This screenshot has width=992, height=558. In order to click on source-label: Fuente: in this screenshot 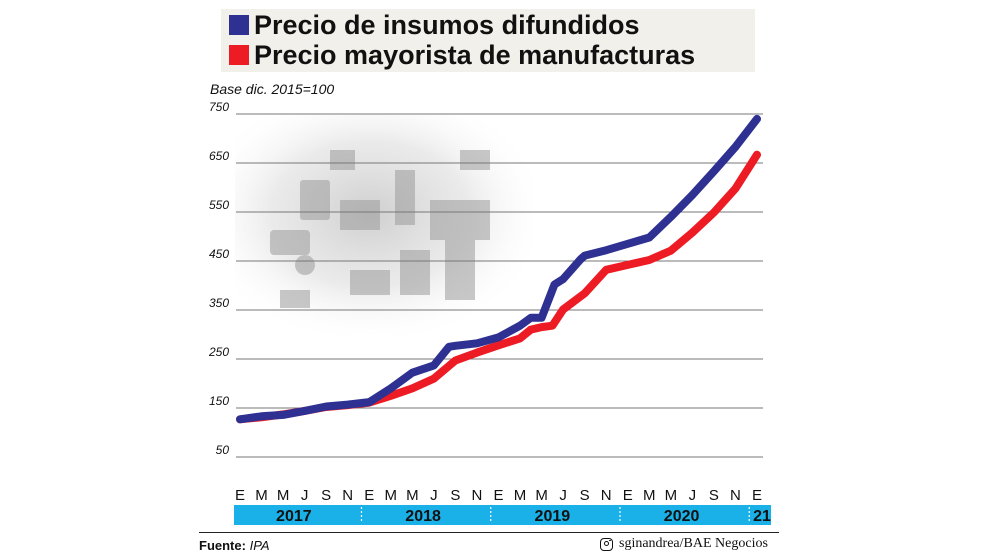, I will do `click(222, 545)`.